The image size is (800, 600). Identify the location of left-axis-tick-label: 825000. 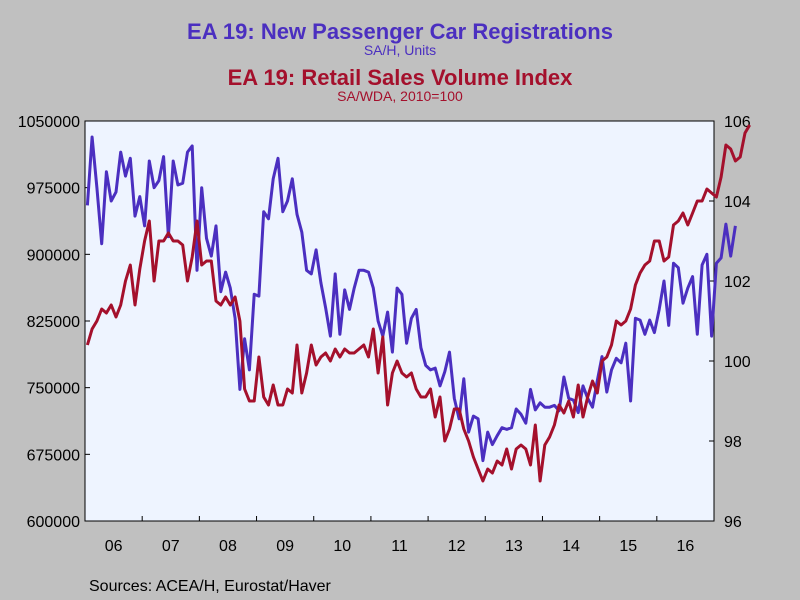
(53, 322).